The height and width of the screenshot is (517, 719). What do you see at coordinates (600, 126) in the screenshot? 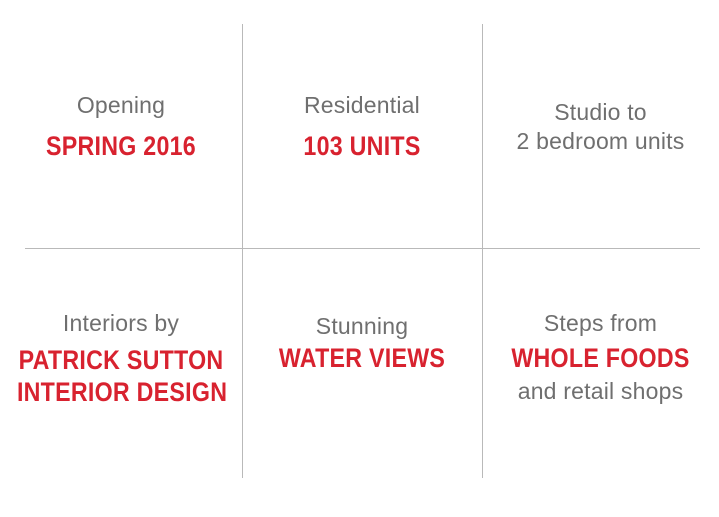
I see `feature-unit-types: Studio to 2 bedroom units` at bounding box center [600, 126].